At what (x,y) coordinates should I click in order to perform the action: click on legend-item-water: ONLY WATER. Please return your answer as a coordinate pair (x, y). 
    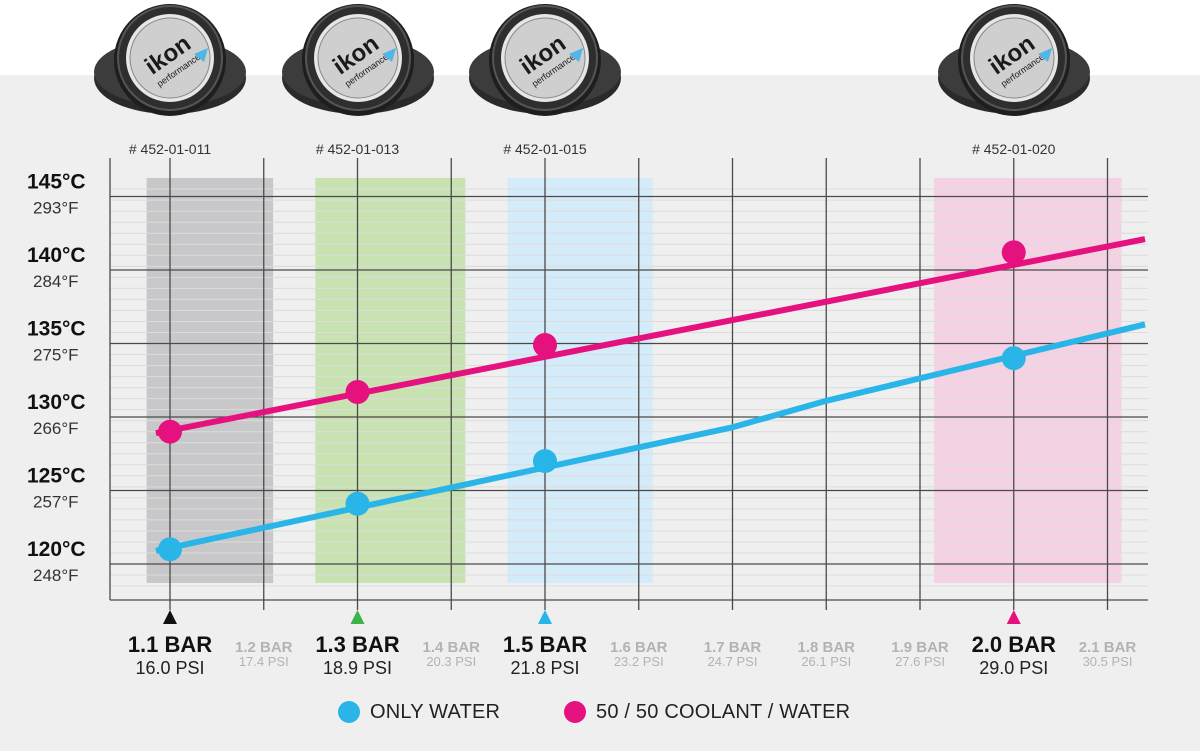
    Looking at the image, I should click on (419, 712).